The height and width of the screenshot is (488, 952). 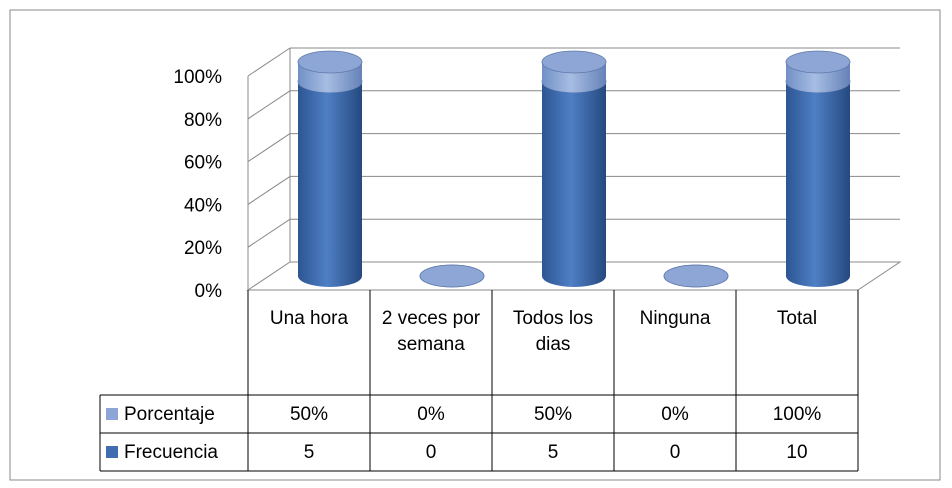 What do you see at coordinates (796, 452) in the screenshot?
I see `table-value: 10` at bounding box center [796, 452].